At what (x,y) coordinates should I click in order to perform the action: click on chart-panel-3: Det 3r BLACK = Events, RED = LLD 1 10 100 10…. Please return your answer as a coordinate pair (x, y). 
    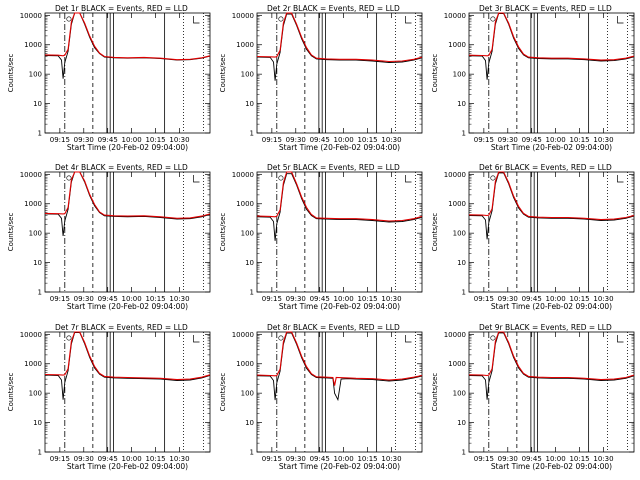
    Looking at the image, I should click on (533, 78).